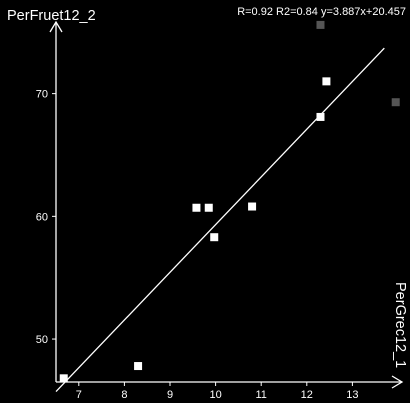 The height and width of the screenshot is (403, 410). I want to click on y-axis-arrow, so click(56, 26).